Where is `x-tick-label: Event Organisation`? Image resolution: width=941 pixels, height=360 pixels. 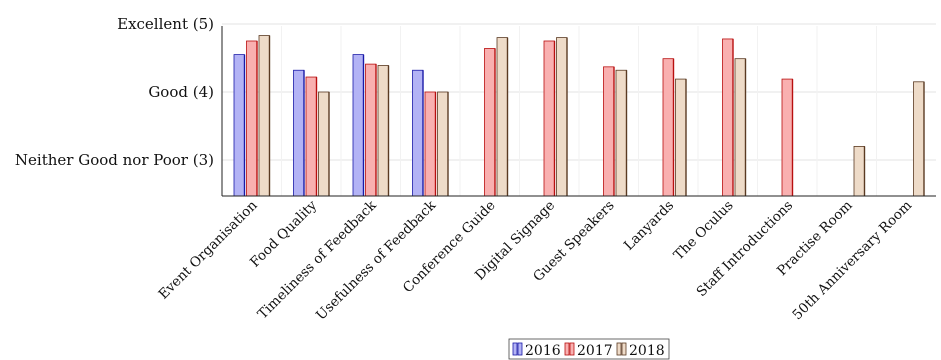 x-tick-label: Event Organisation is located at coordinates (207, 249).